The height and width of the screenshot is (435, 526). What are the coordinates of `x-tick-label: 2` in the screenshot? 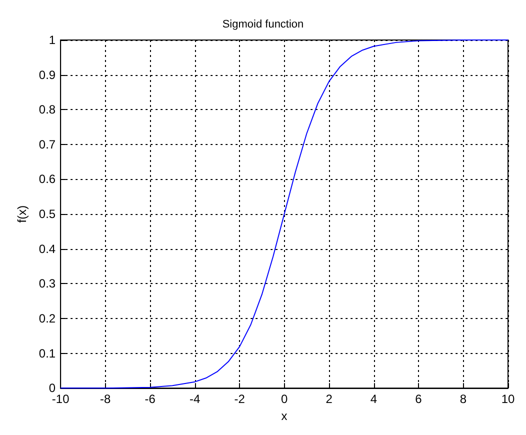 It's located at (329, 399).